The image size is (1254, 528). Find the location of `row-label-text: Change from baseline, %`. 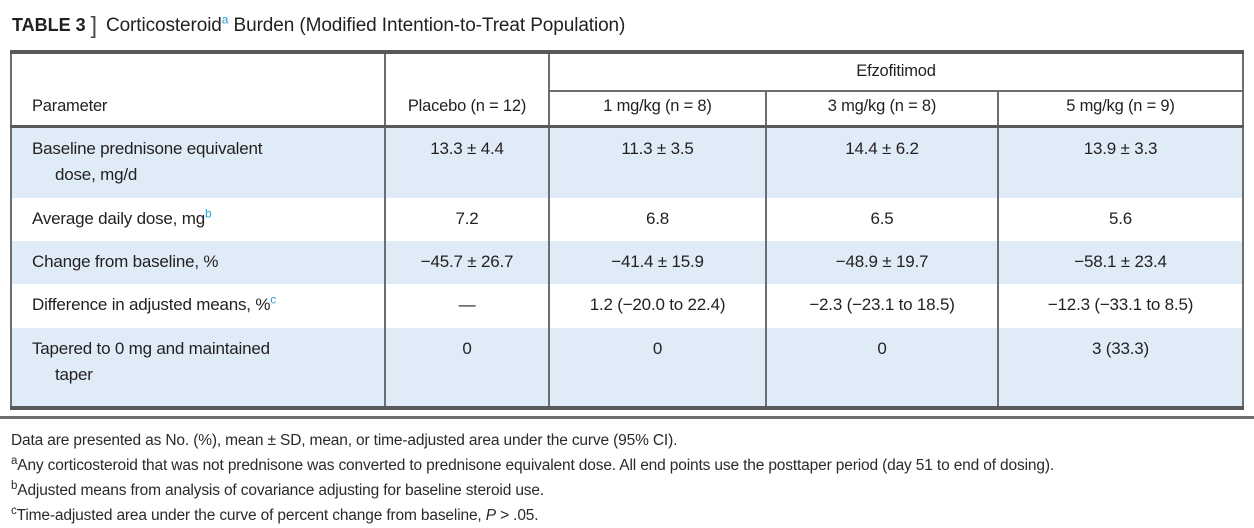

row-label-text: Change from baseline, % is located at coordinates (125, 262).